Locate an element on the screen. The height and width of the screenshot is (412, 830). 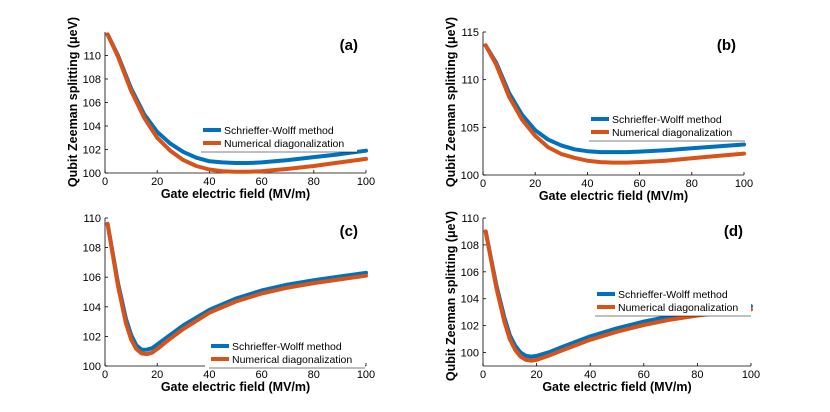
y-tick-label: 115 is located at coordinates (470, 33).